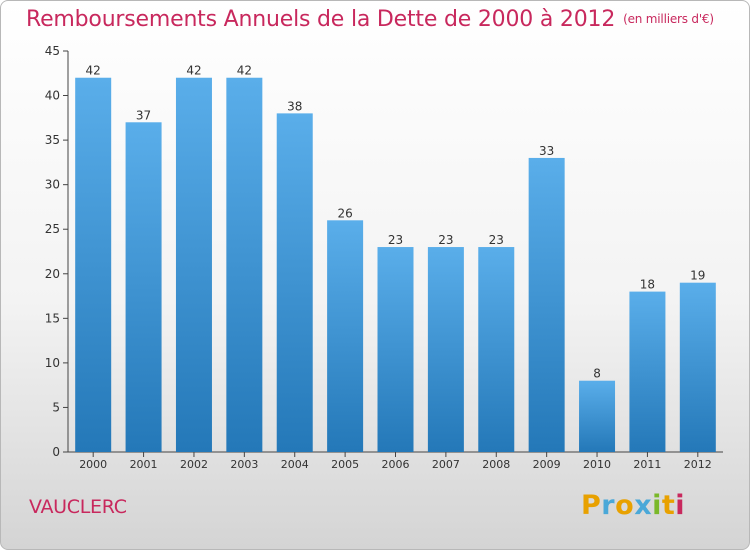  What do you see at coordinates (344, 213) in the screenshot?
I see `value-label-2005: 26` at bounding box center [344, 213].